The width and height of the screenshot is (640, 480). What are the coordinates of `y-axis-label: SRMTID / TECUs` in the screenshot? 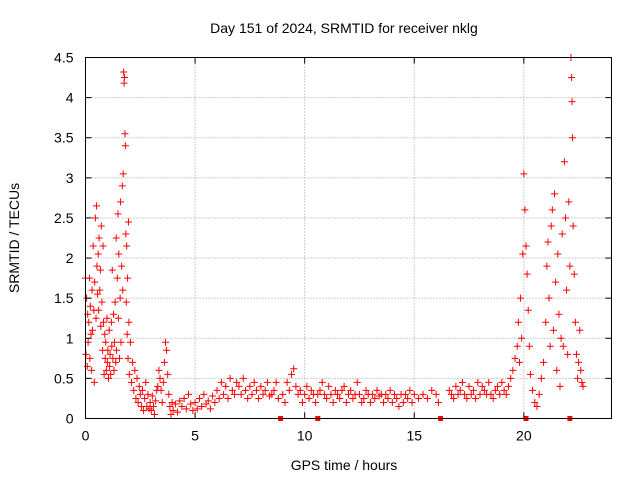 It's located at (14, 238).